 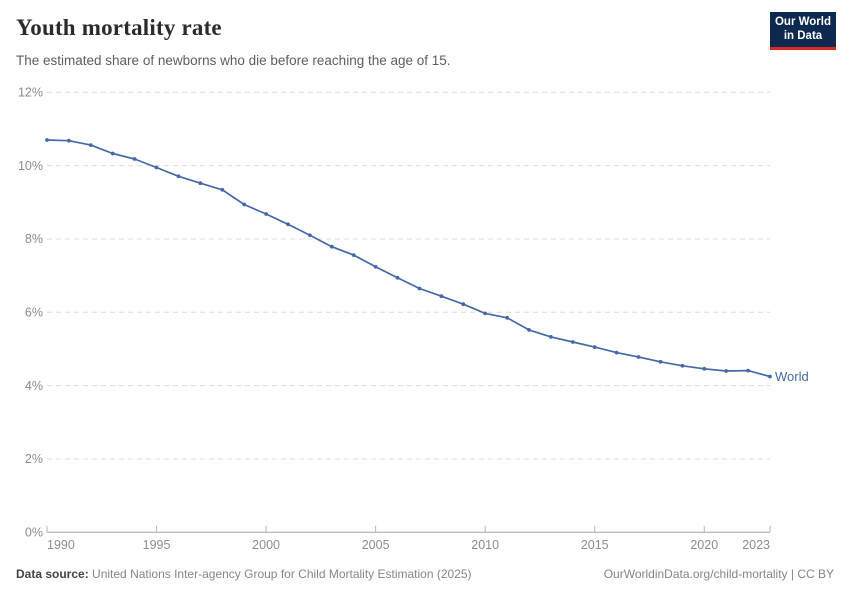 What do you see at coordinates (34, 313) in the screenshot?
I see `y-axis-tick-label: 6%` at bounding box center [34, 313].